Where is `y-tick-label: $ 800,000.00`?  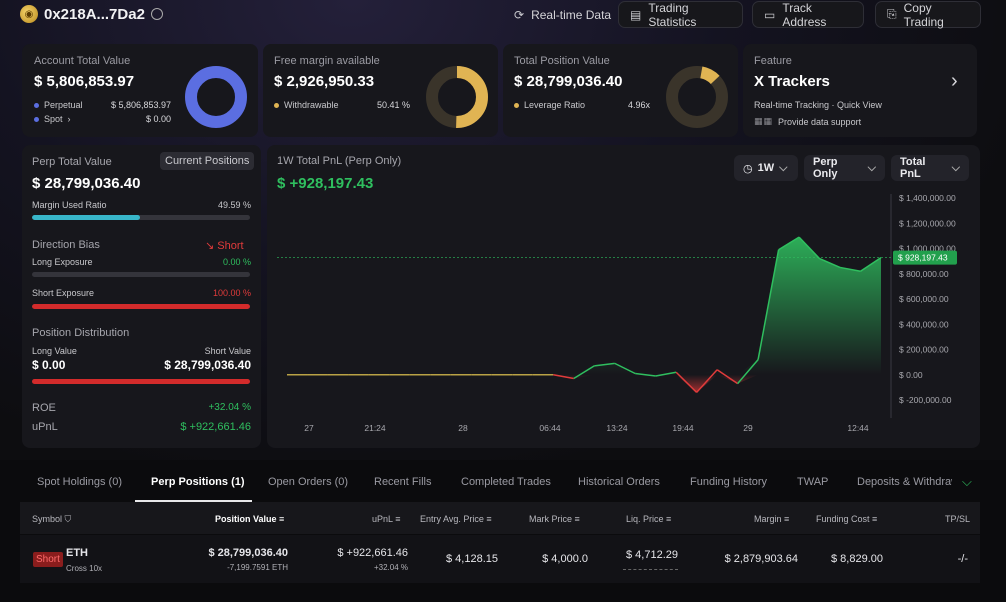
y-tick-label: $ 800,000.00 is located at coordinates (924, 274).